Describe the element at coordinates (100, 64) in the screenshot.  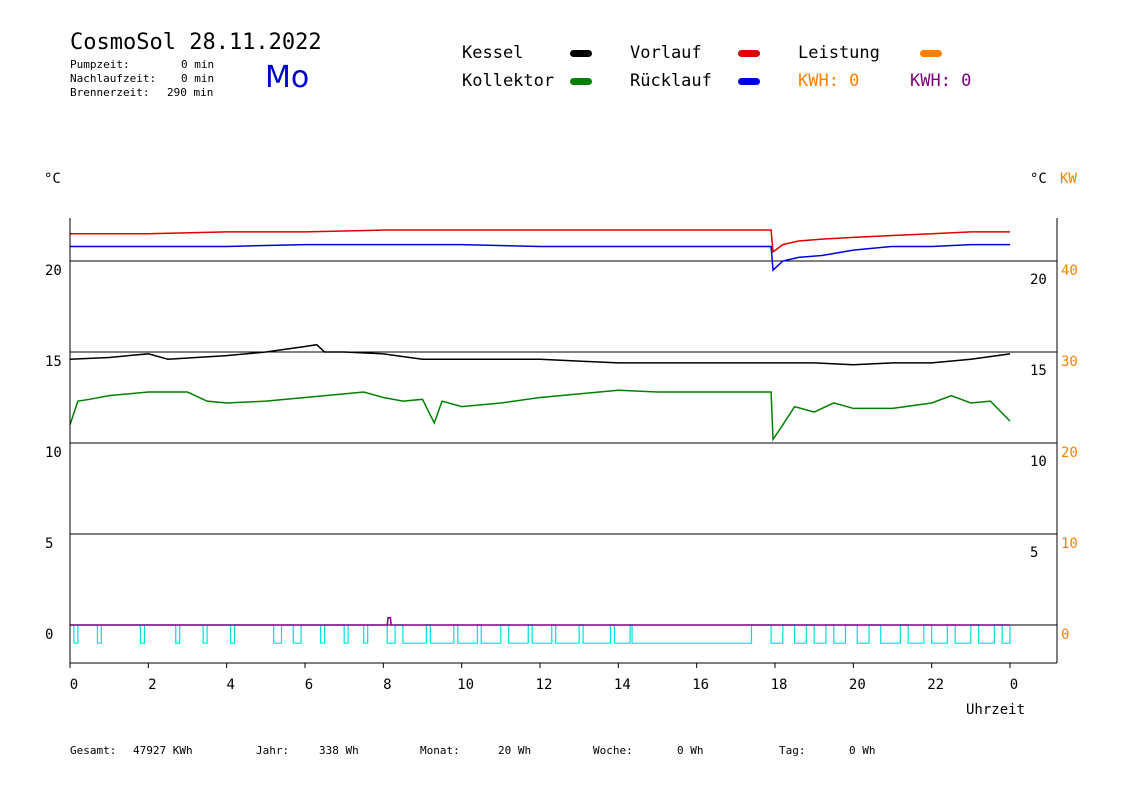
I see `pump-time-label: Pumpzeit:` at that location.